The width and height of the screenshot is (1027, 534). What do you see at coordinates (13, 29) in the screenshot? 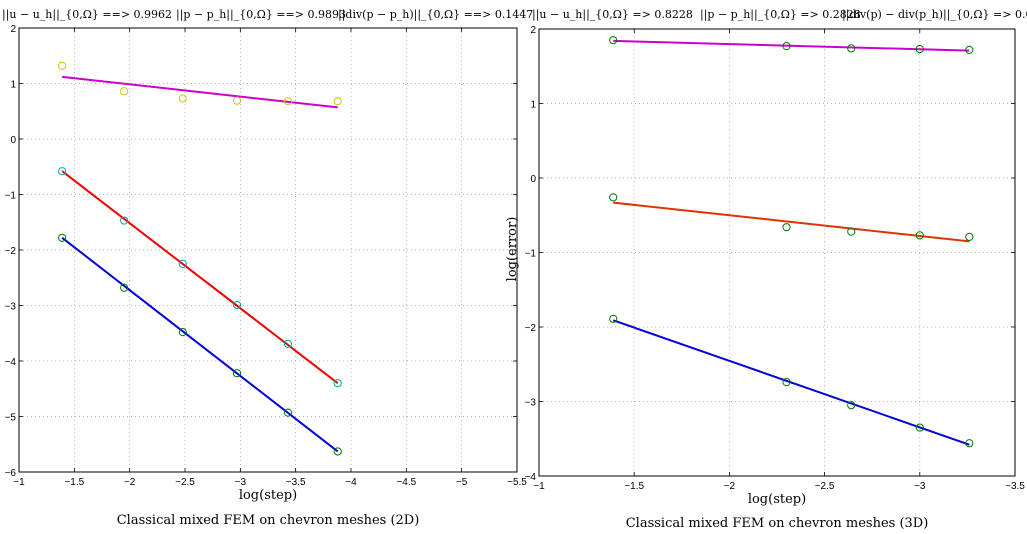
I see `left-y-tick-label: 2` at bounding box center [13, 29].